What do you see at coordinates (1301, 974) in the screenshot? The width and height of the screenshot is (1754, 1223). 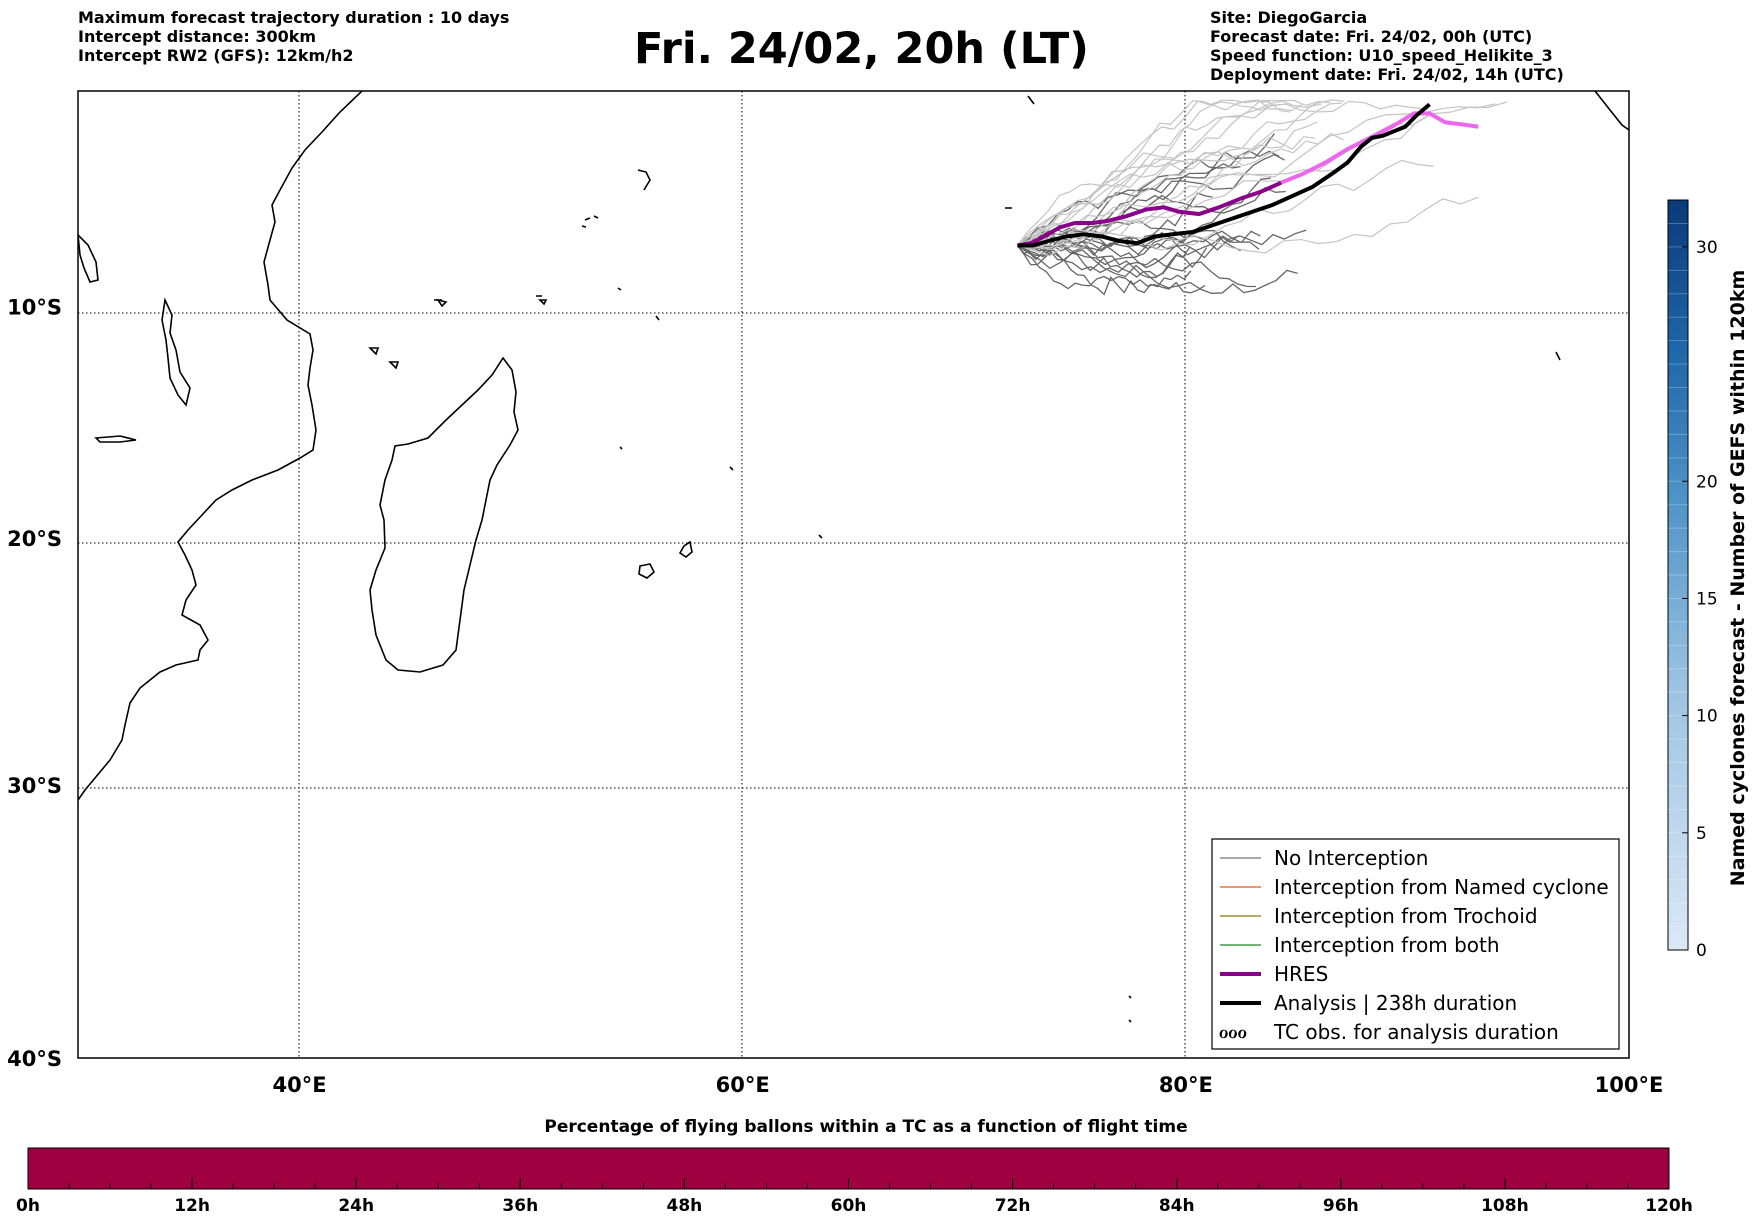 I see `legend-label: HRES` at bounding box center [1301, 974].